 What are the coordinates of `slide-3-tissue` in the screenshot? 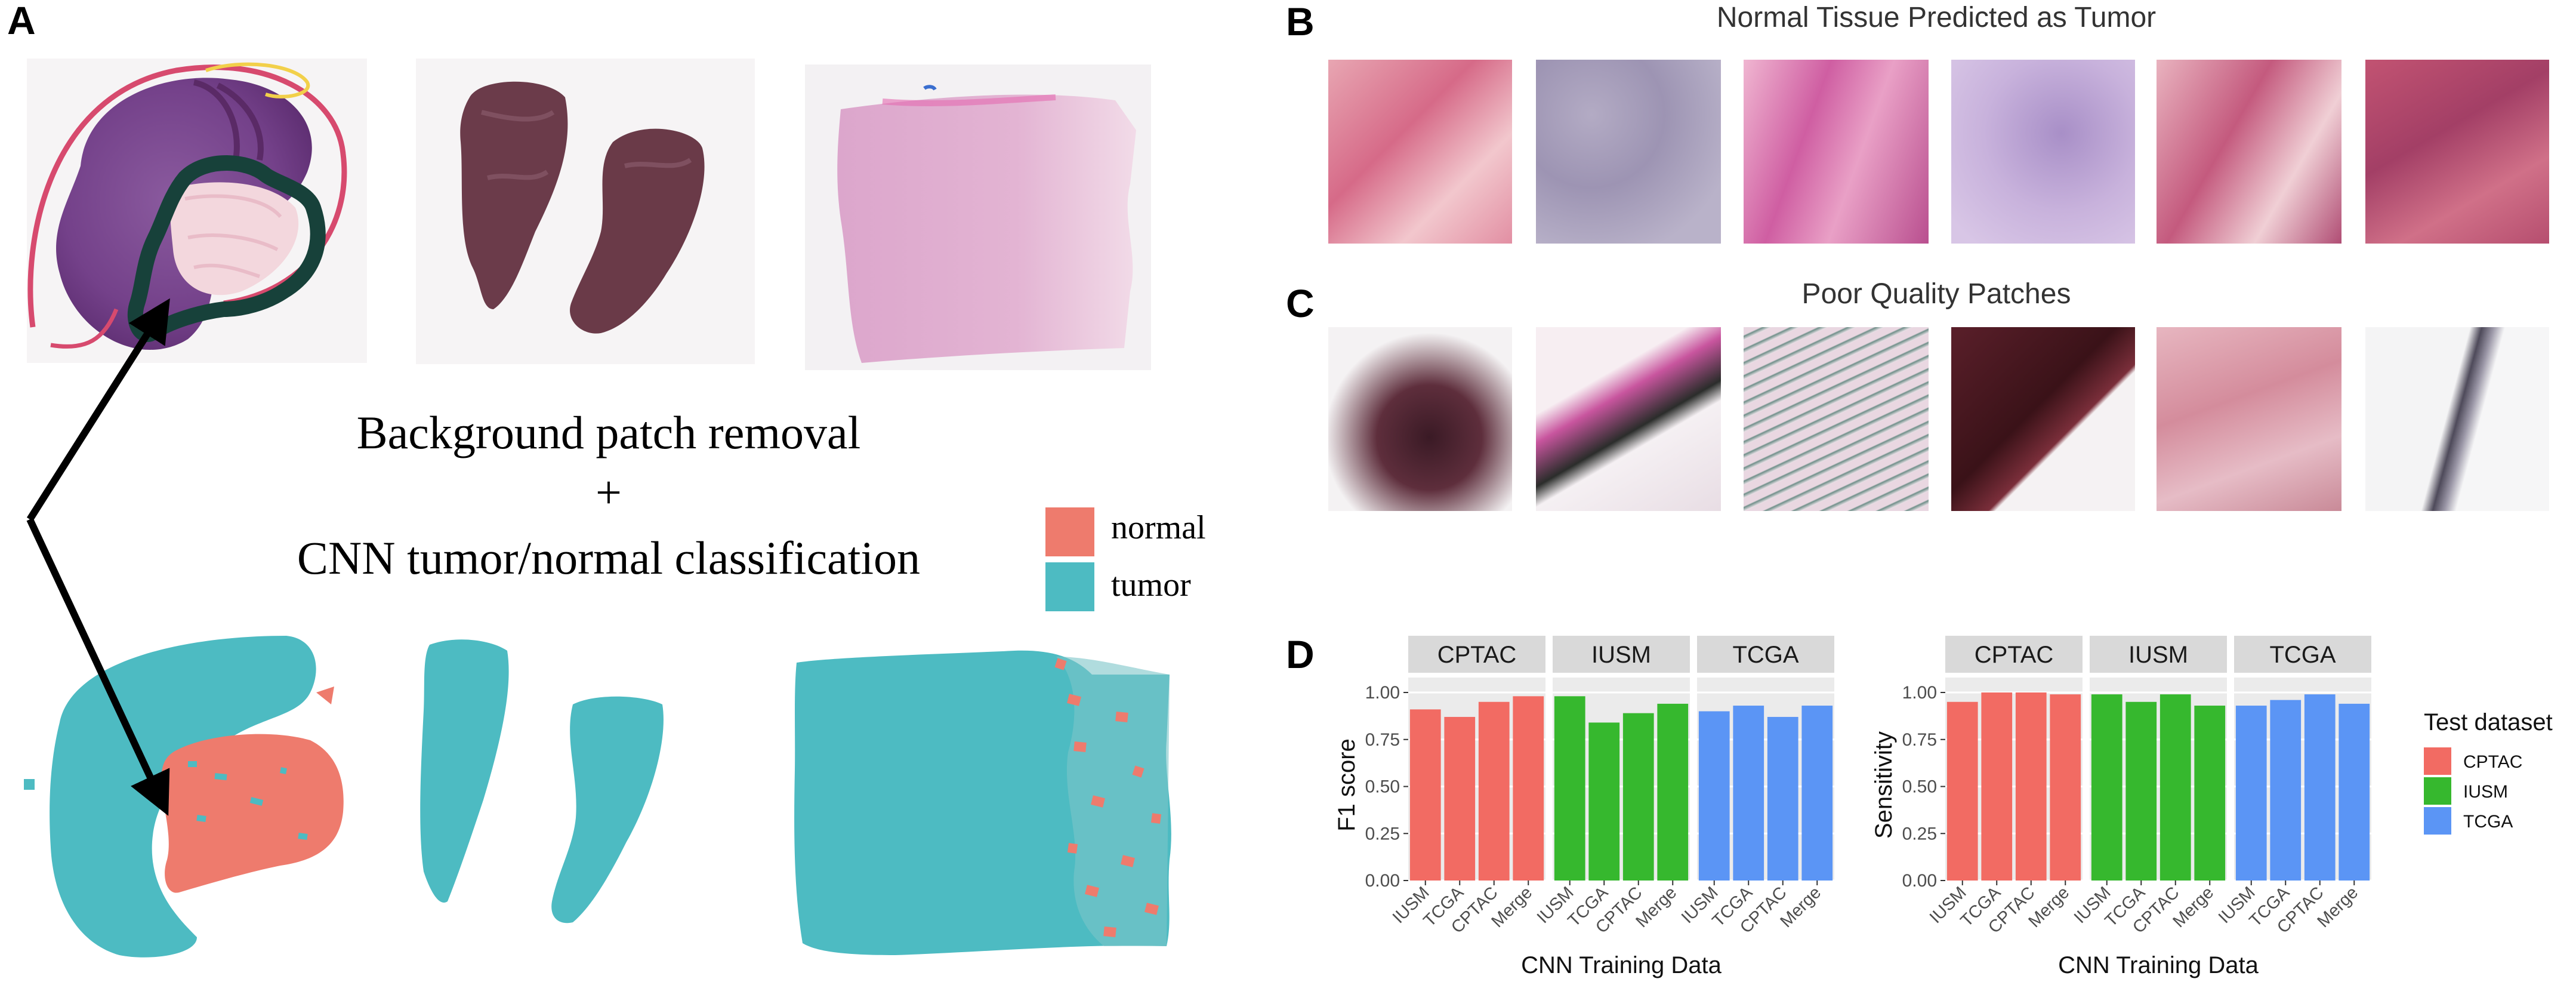 It's located at (987, 224).